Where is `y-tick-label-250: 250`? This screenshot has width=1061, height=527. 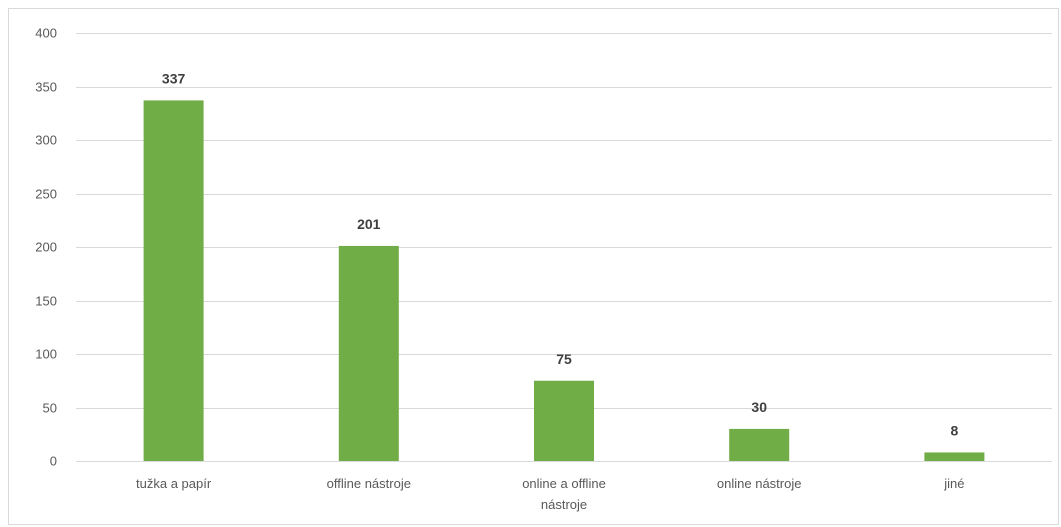
y-tick-label-250: 250 is located at coordinates (46, 194).